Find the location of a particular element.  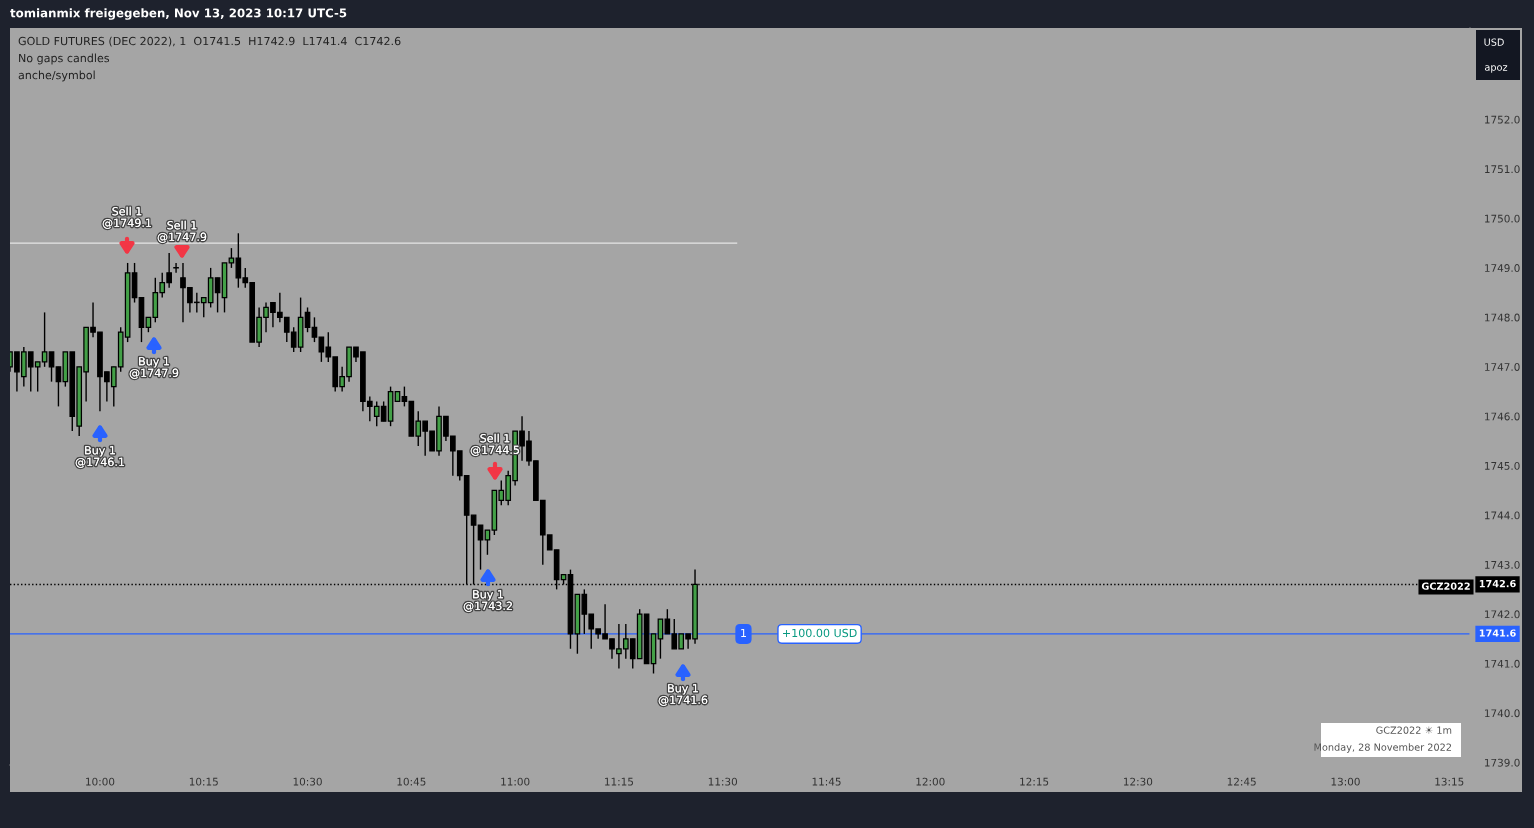

y-tick-label: 1739.0 is located at coordinates (1502, 762).